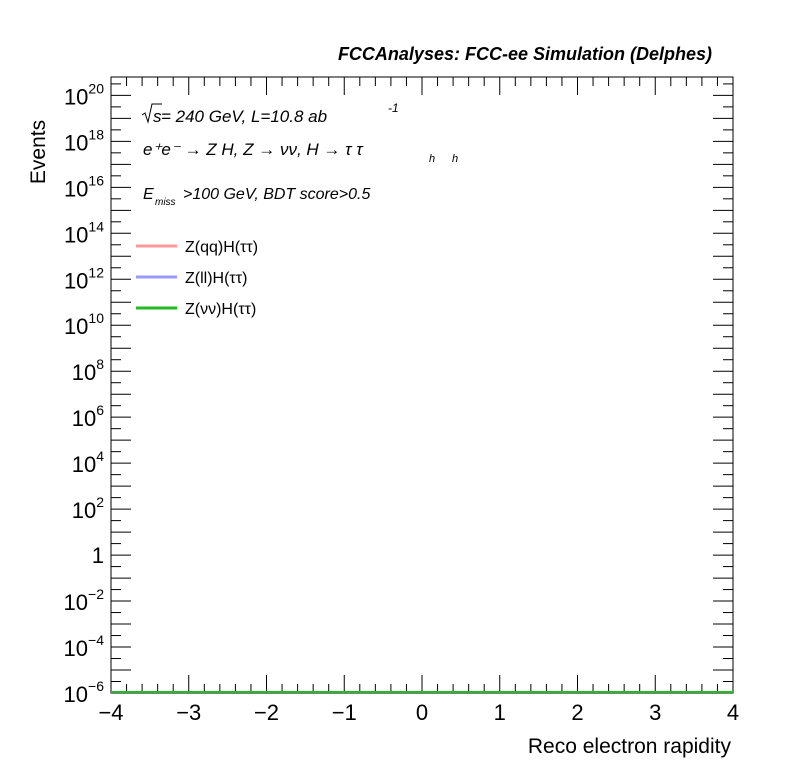 The width and height of the screenshot is (796, 772). Describe the element at coordinates (393, 108) in the screenshot. I see `lumi-exponent: -1` at that location.